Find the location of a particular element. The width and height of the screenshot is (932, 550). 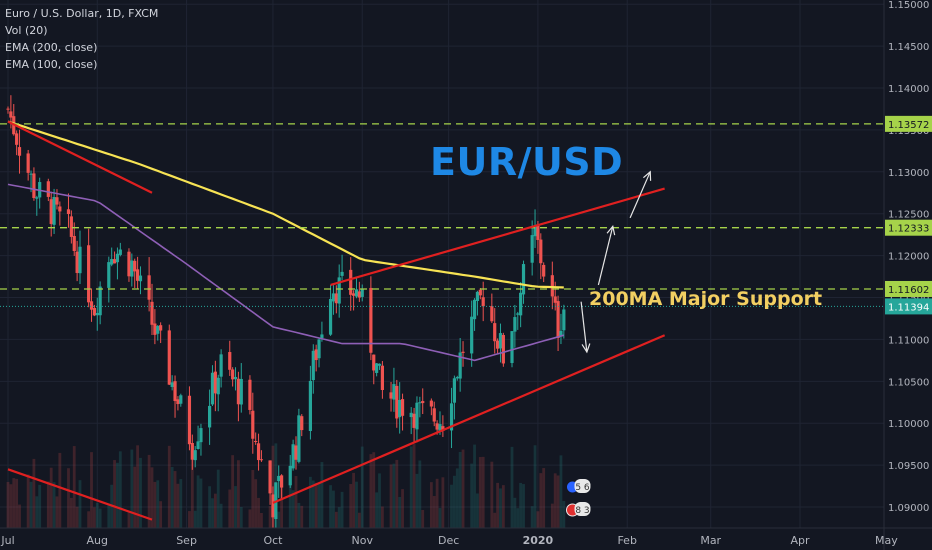

trendline is located at coordinates (80, 157).